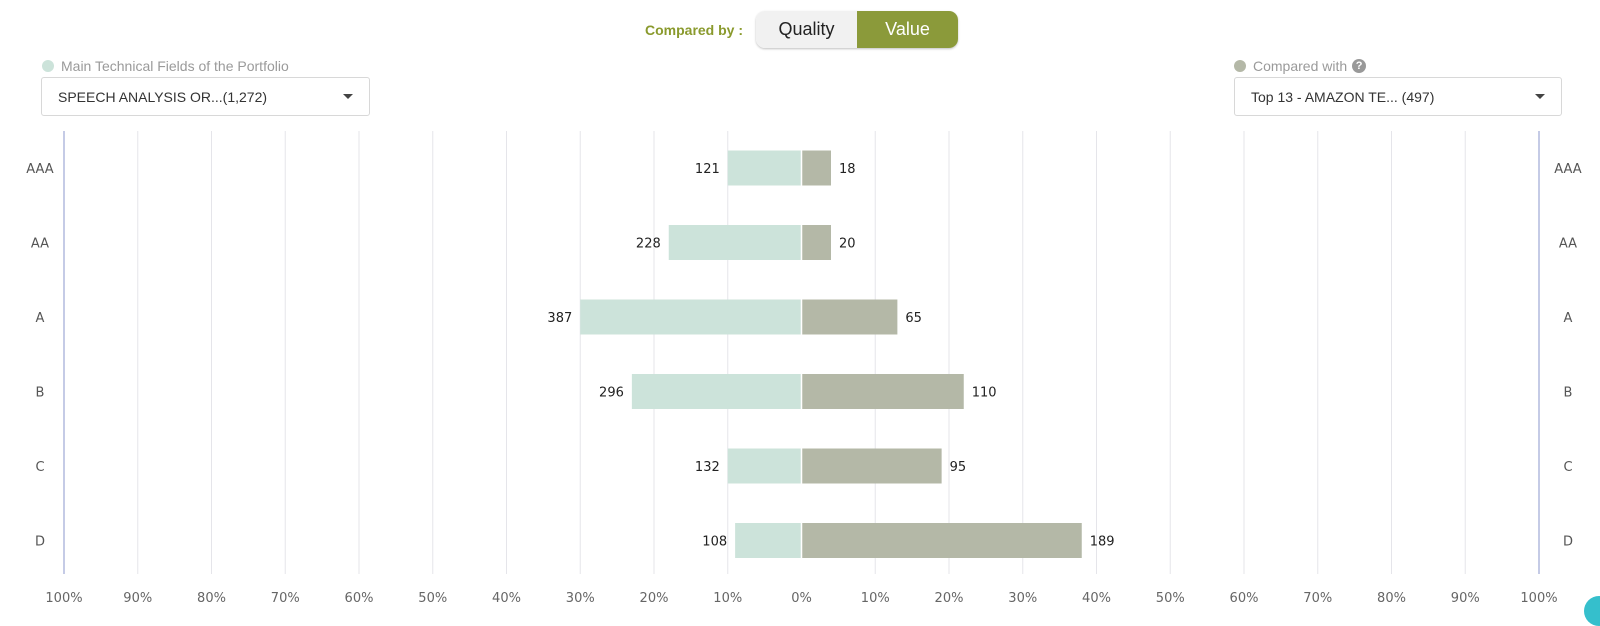  Describe the element at coordinates (1568, 542) in the screenshot. I see `y-category-label-right: D` at that location.